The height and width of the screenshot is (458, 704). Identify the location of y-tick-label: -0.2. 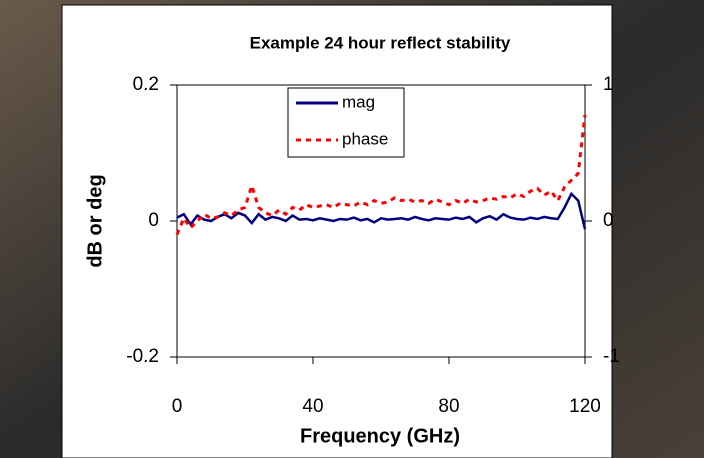
(142, 356).